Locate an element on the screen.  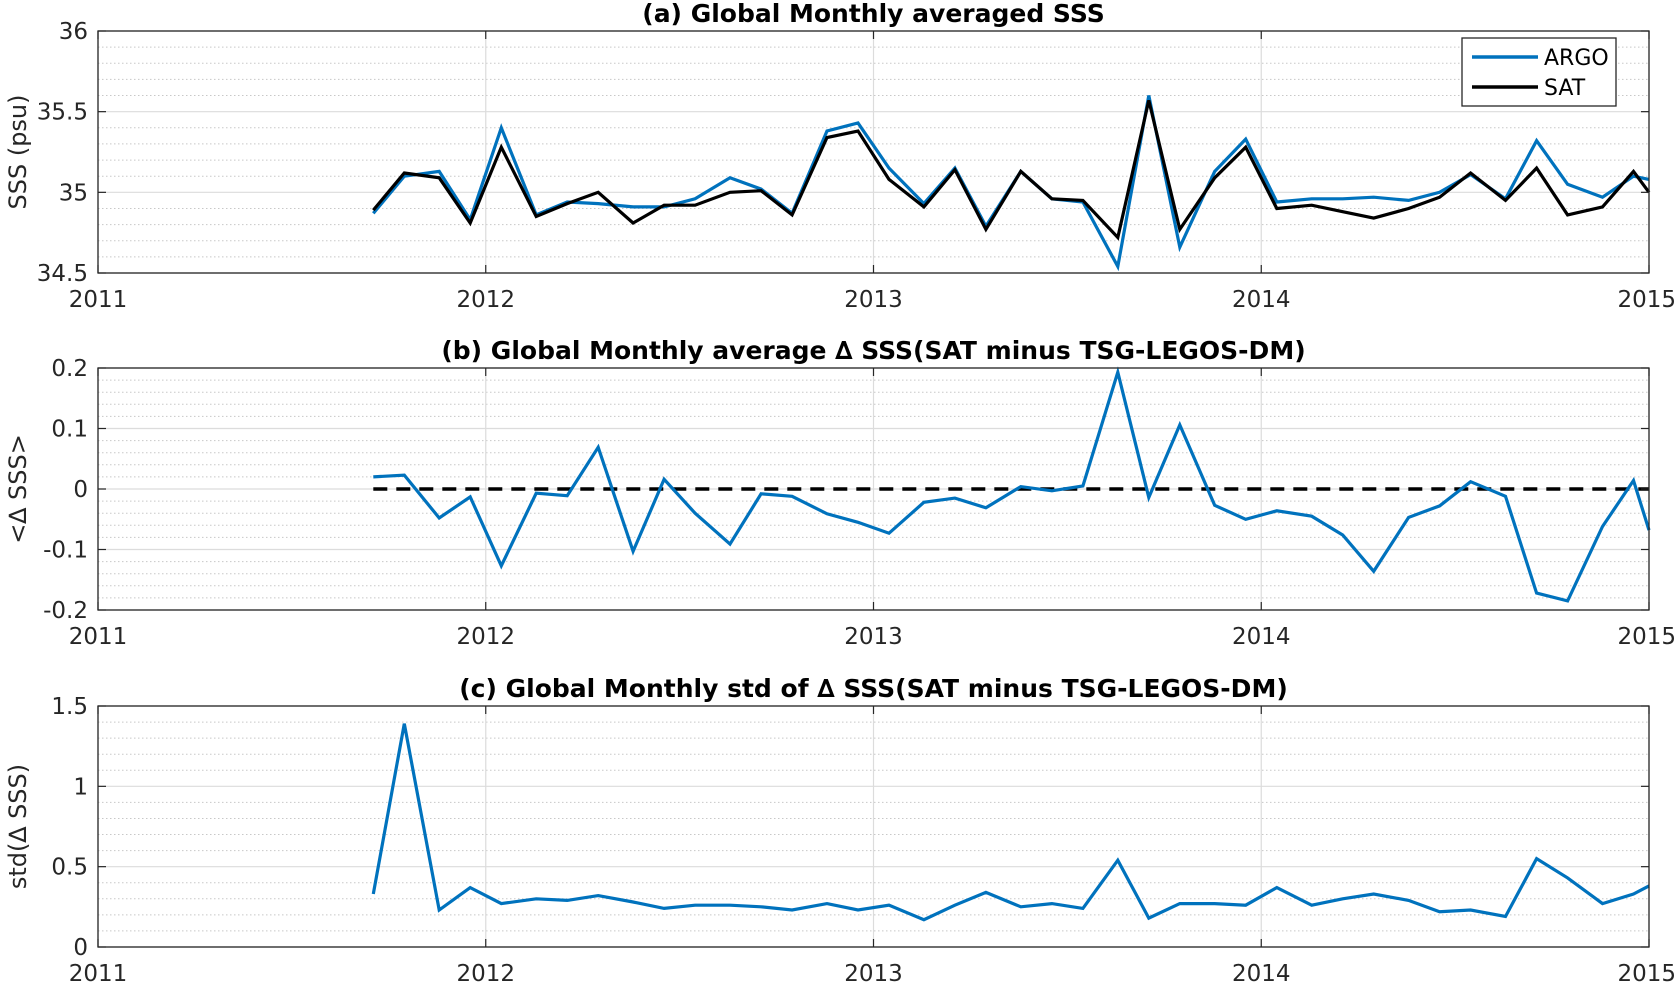
panel-1-y-tick-label: 0.2 is located at coordinates (69, 369).